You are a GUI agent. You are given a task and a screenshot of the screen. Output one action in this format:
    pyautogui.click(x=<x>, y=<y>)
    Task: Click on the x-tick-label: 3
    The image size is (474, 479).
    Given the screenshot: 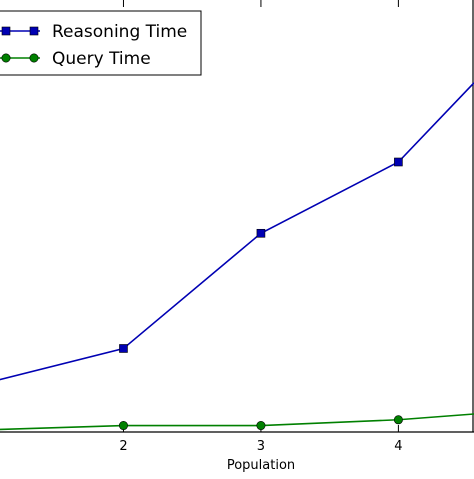 What is the action you would take?
    pyautogui.click(x=261, y=446)
    